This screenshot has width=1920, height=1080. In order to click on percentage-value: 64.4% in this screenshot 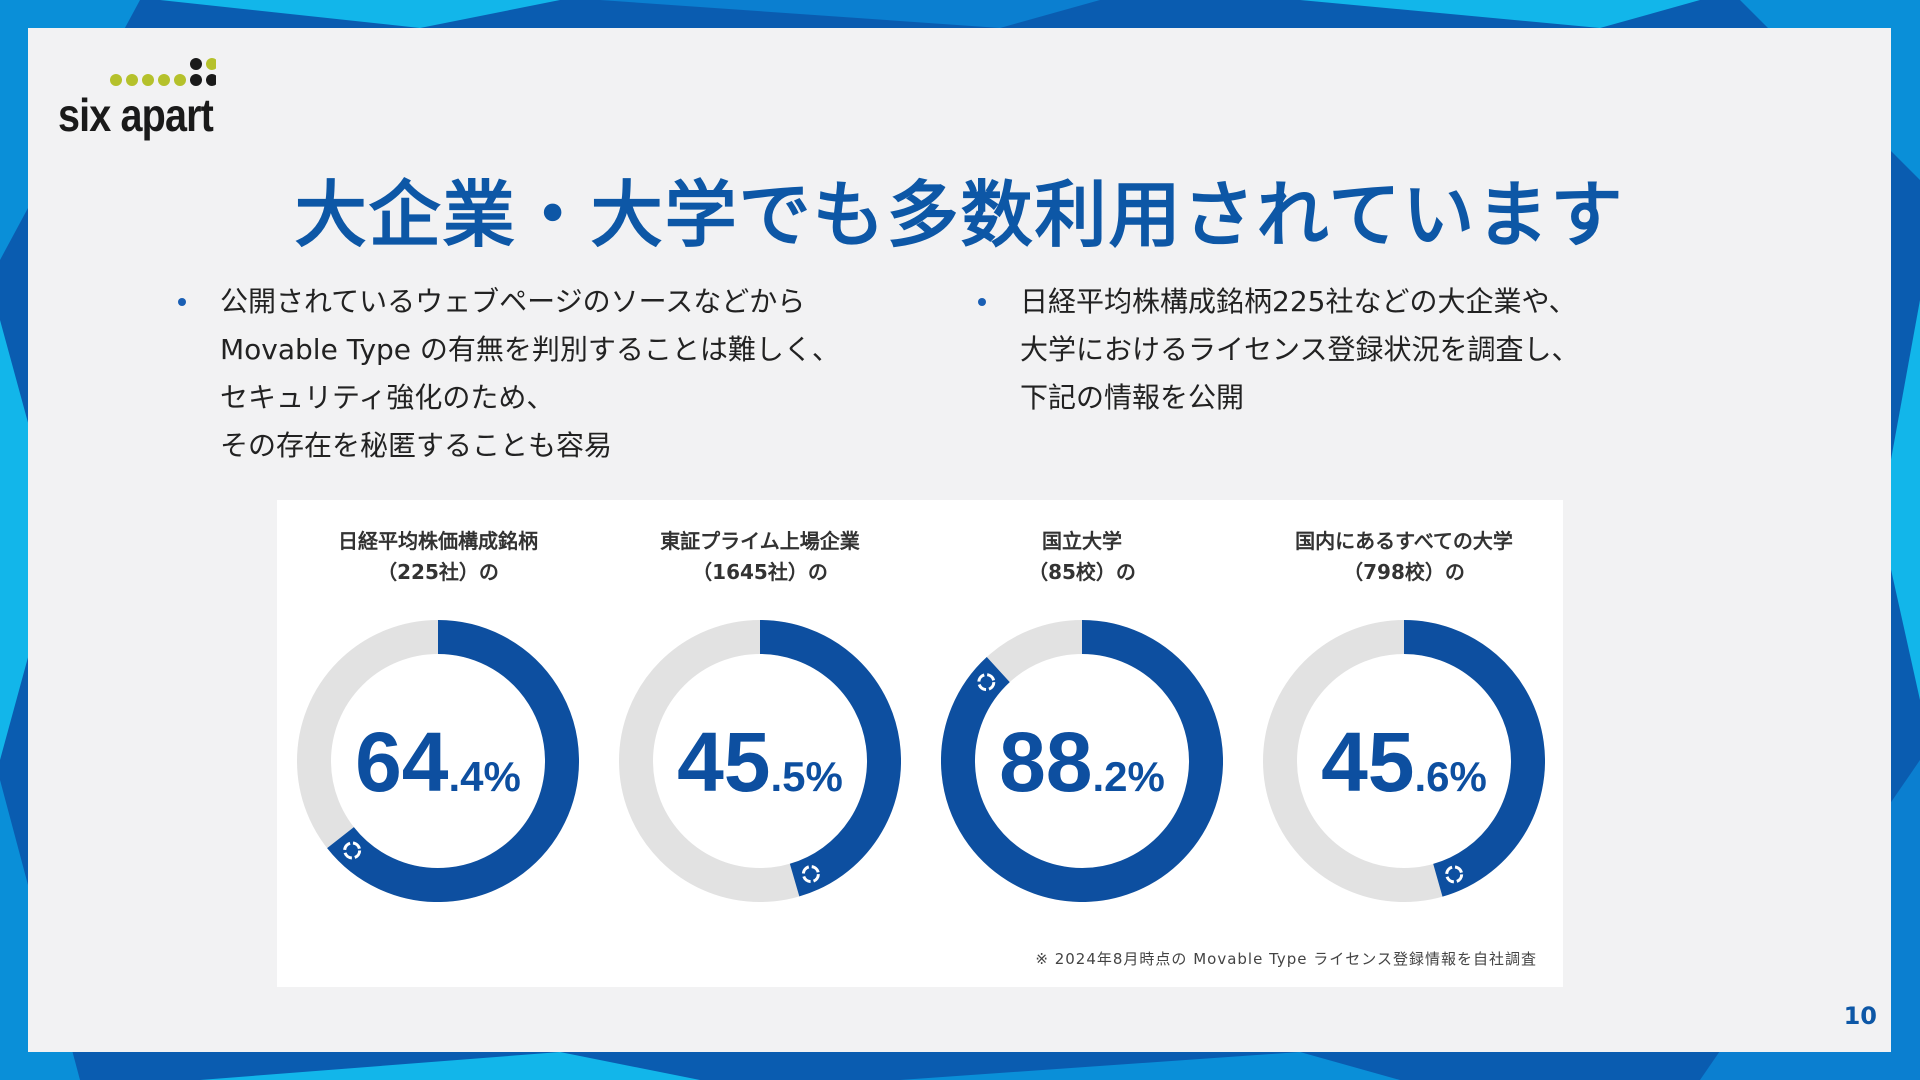, I will do `click(438, 762)`.